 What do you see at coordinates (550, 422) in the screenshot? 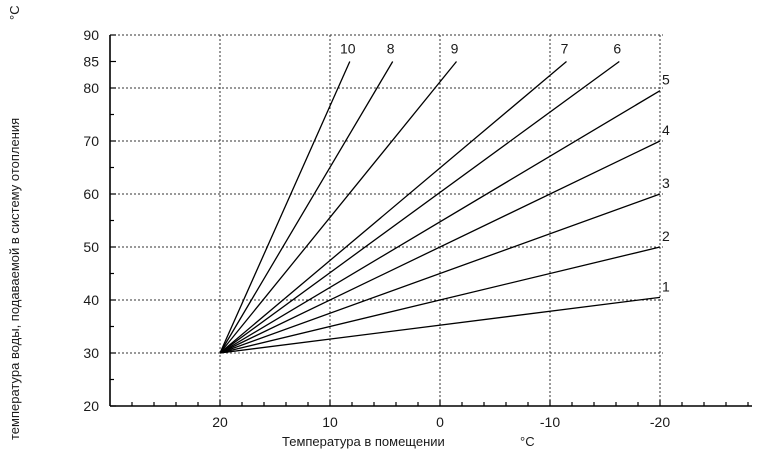
I see `x-tick-label: -10` at bounding box center [550, 422].